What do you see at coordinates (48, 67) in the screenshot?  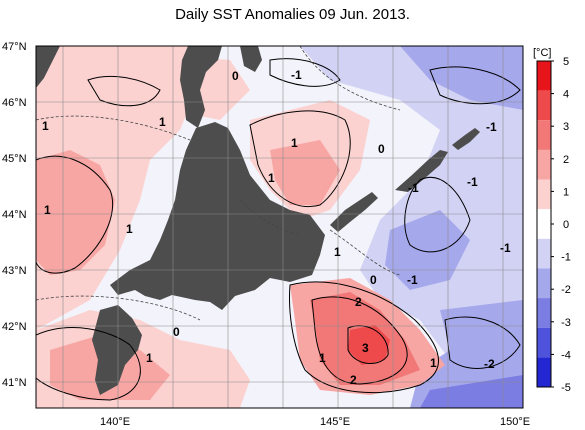 I see `continent-land` at bounding box center [48, 67].